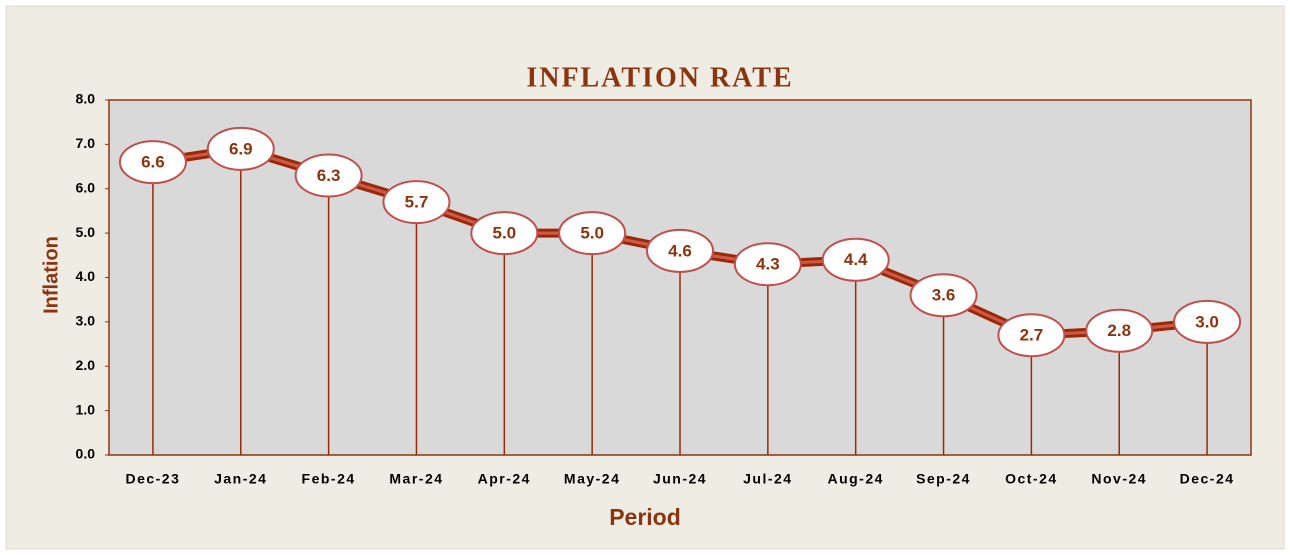 The width and height of the screenshot is (1290, 555). I want to click on y-tick-label: 3.0, so click(86, 321).